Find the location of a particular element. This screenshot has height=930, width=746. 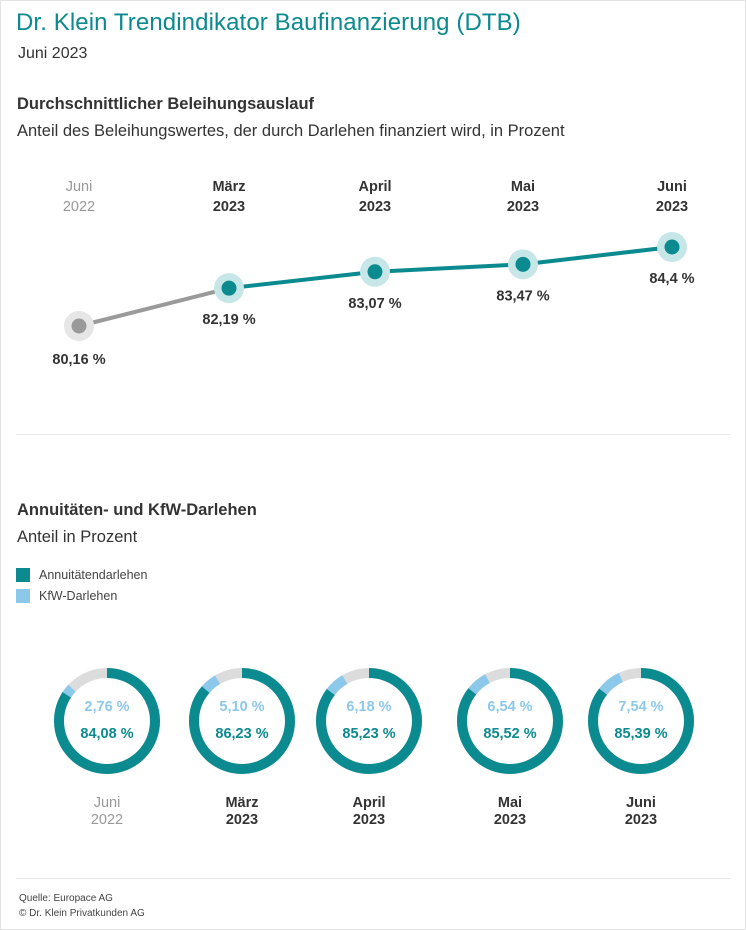

donut-category-month: März is located at coordinates (241, 803).